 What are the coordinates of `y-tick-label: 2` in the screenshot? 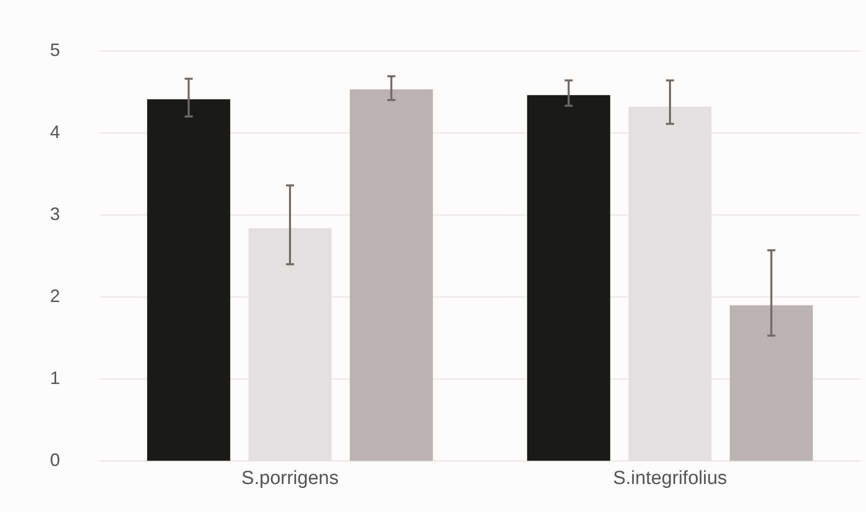 It's located at (55, 296).